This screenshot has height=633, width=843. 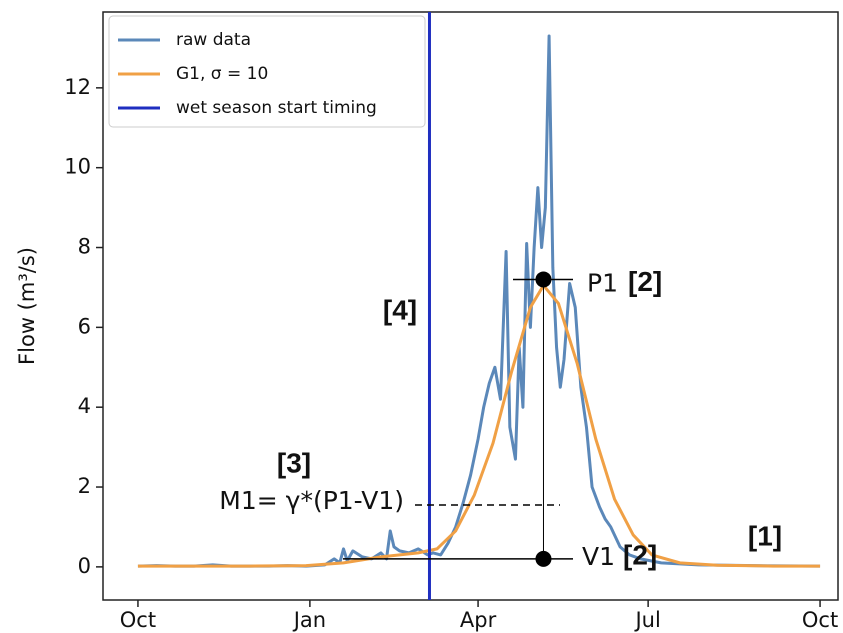 I want to click on y-tick-label: 0, so click(x=84, y=566).